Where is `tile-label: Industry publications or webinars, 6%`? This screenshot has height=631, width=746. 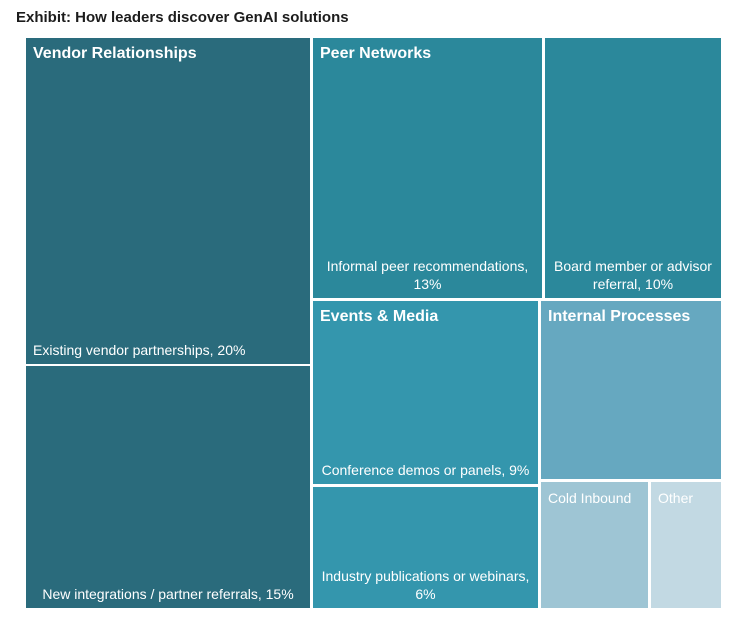 tile-label: Industry publications or webinars, 6% is located at coordinates (425, 585).